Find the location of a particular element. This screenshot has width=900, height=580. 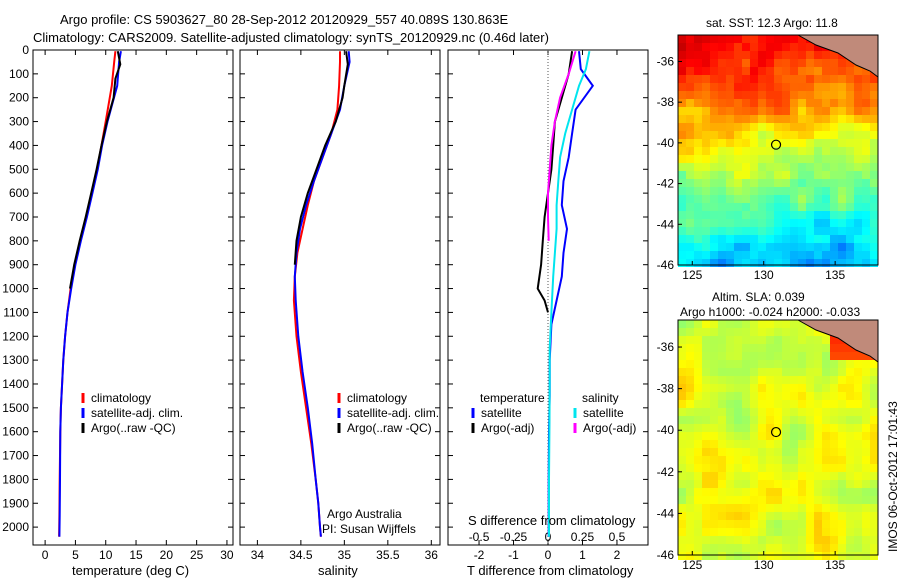

diff-x-tick-label: 0 is located at coordinates (548, 555).